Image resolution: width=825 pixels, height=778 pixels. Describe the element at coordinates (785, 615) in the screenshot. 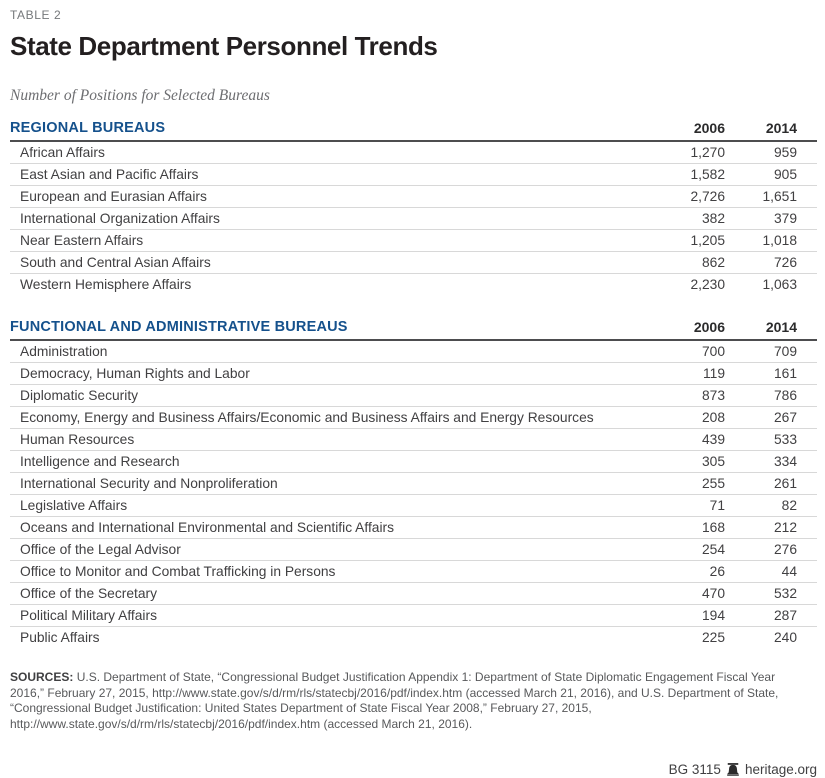

I see `value-2014: 287` at that location.